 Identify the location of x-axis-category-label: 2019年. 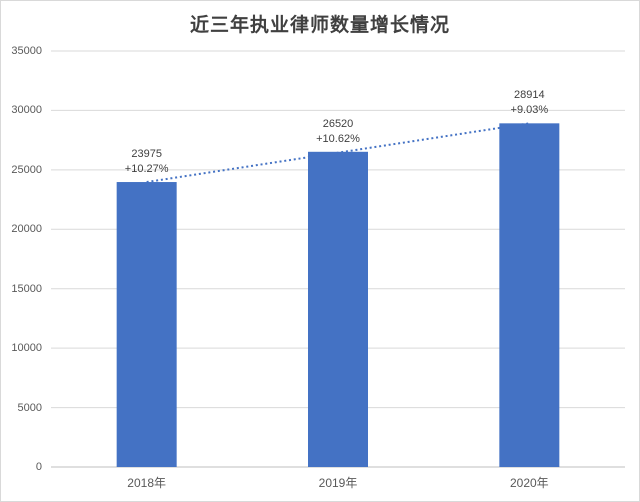
(338, 483).